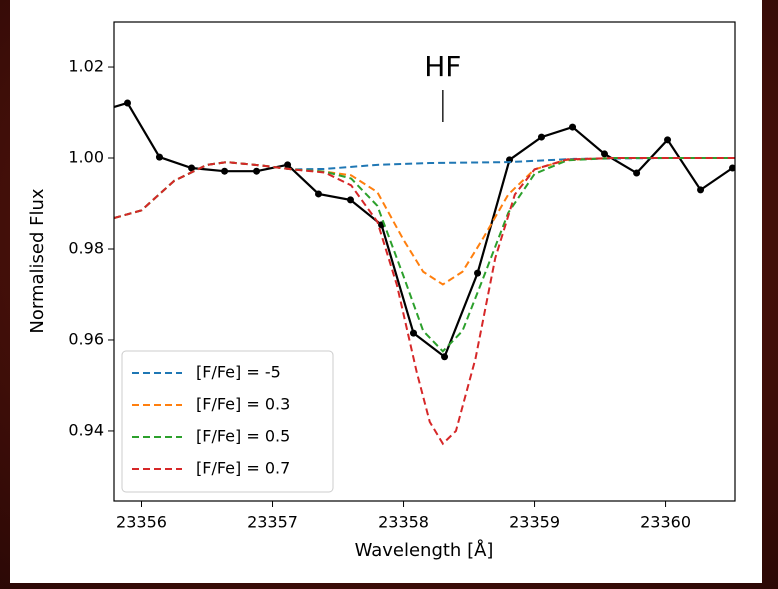 Image resolution: width=778 pixels, height=589 pixels. Describe the element at coordinates (442, 66) in the screenshot. I see `annotation: HF` at that location.